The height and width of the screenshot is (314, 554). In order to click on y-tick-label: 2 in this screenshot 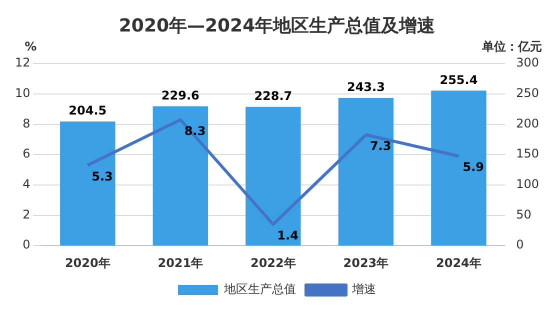, I will do `click(26, 214)`.